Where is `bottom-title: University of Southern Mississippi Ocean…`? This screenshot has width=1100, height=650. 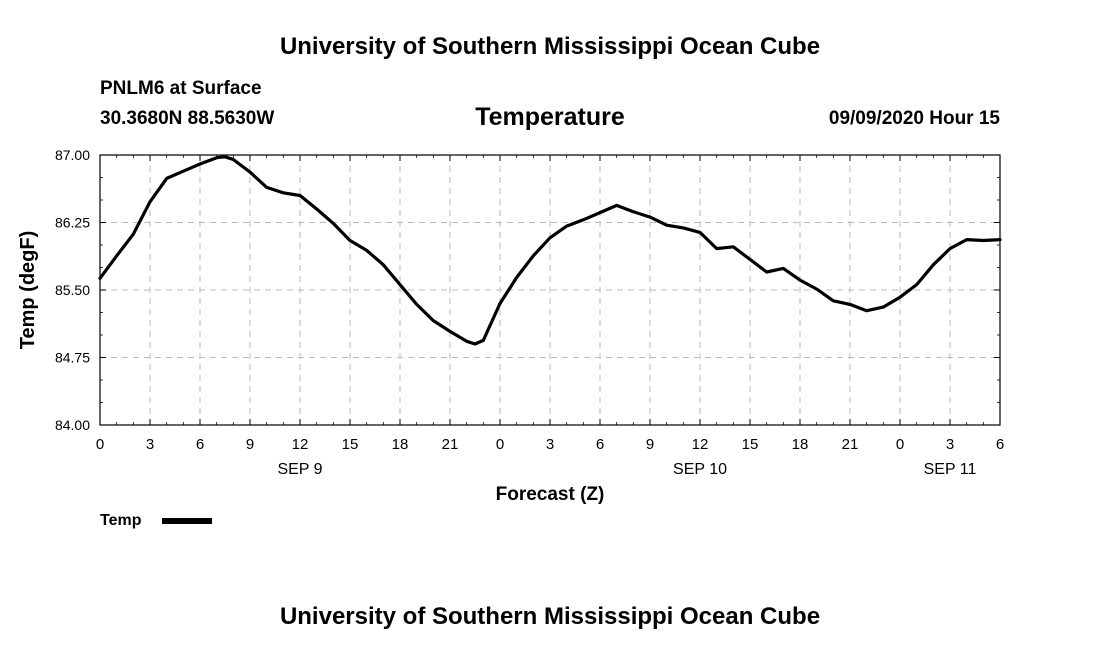 bottom-title: University of Southern Mississippi Ocean… is located at coordinates (550, 616).